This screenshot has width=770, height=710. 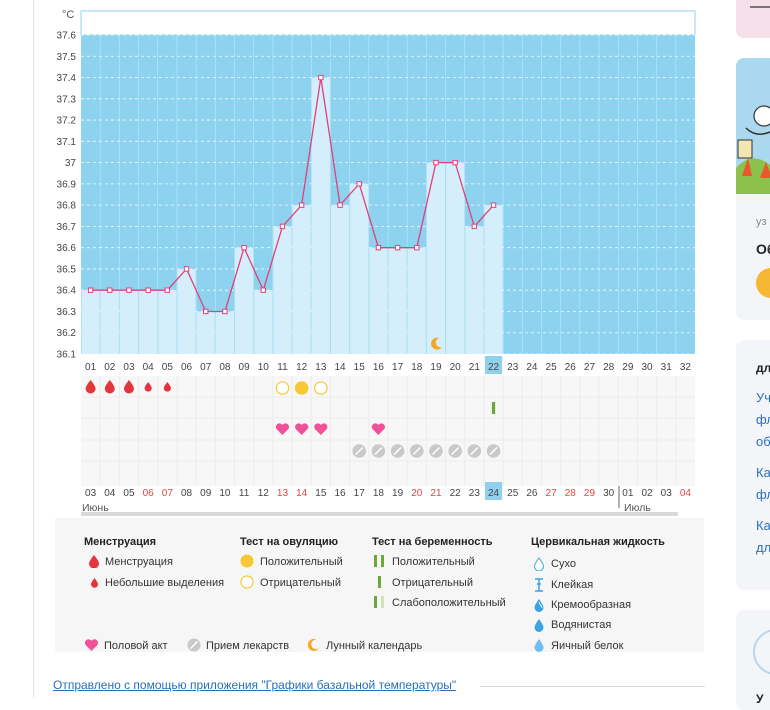 I want to click on cycle-day-label: 03, so click(x=129, y=367).